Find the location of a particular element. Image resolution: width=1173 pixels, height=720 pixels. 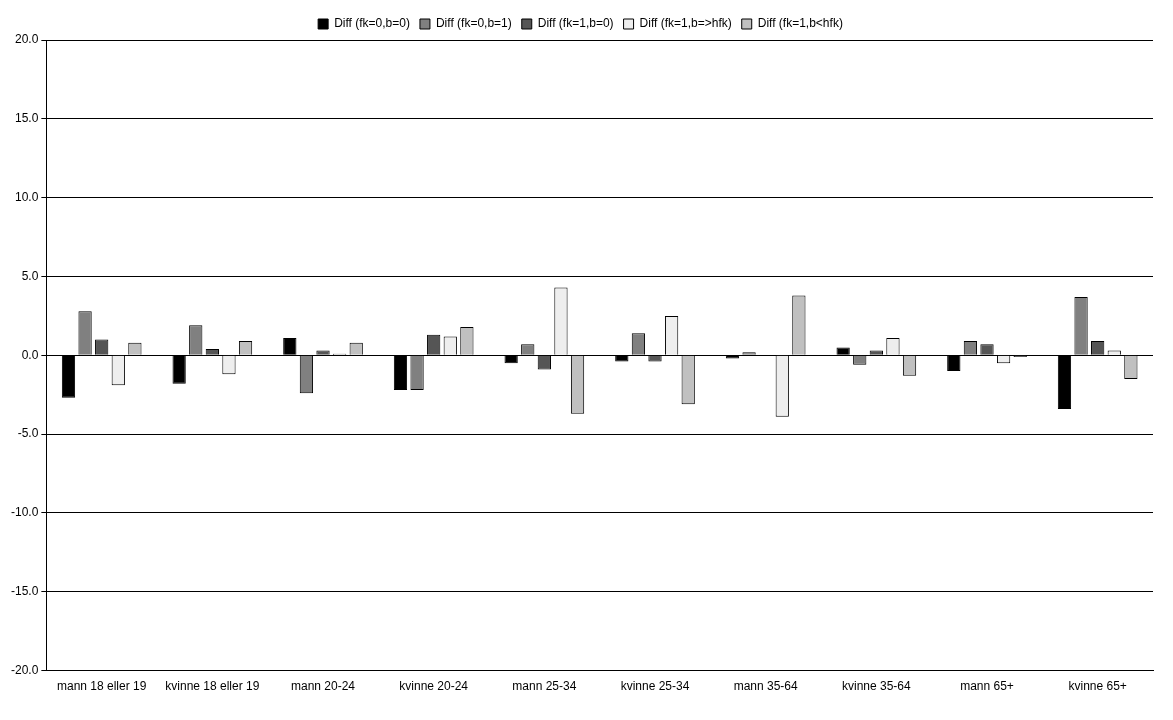

y-tick-label: 5.0 is located at coordinates (30, 275).